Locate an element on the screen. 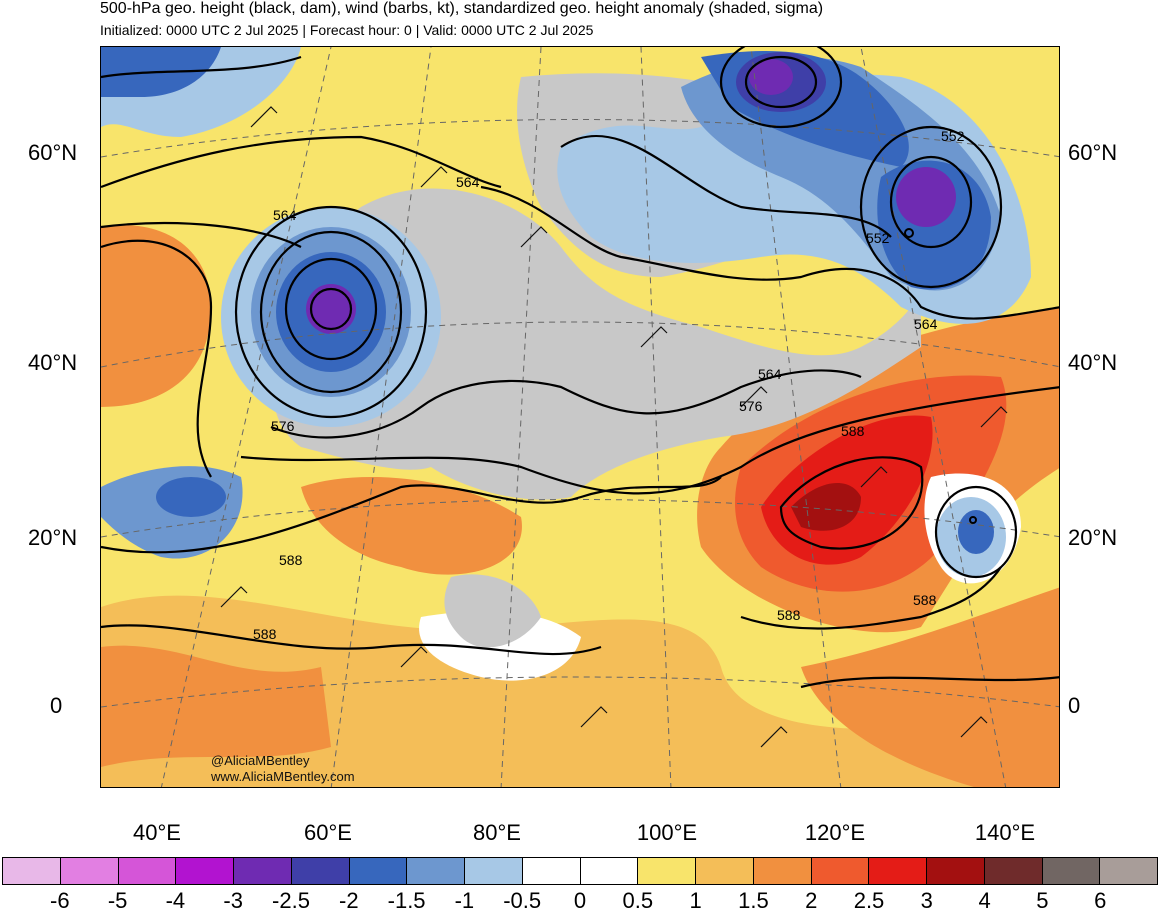 Image resolution: width=1160 pixels, height=914 pixels. colorbar-label: -6 is located at coordinates (60, 900).